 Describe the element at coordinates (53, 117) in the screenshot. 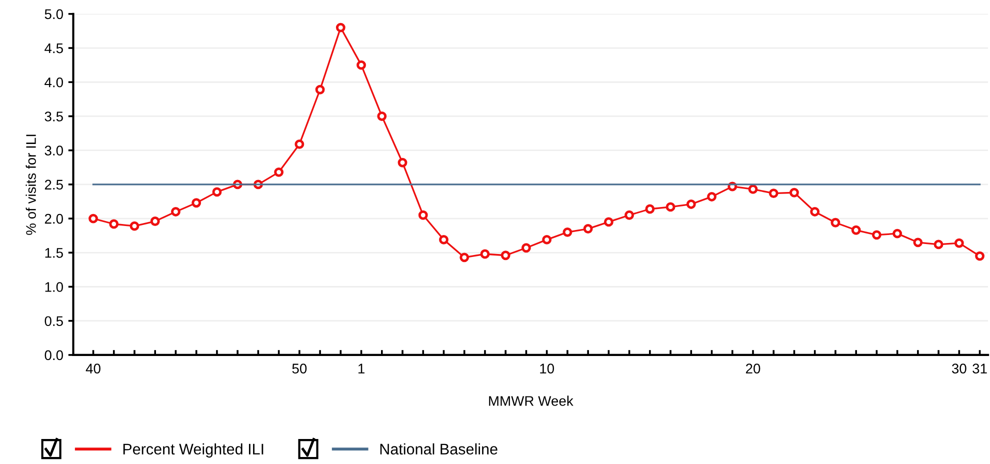

I see `y-tick-label: 3.5` at that location.